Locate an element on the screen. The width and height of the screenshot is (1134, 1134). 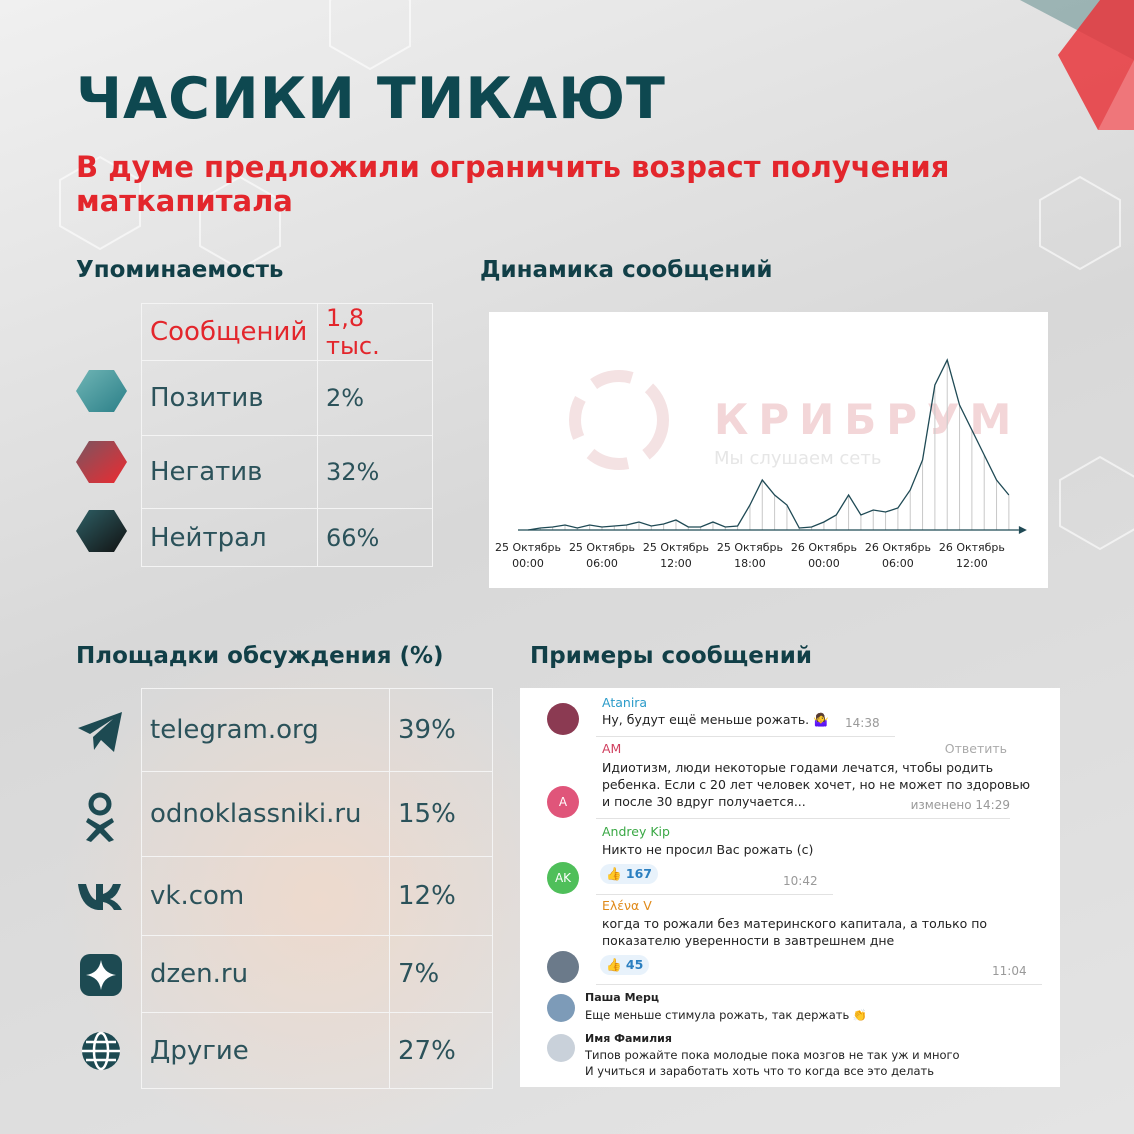
watermark-logo is located at coordinates (619, 420).